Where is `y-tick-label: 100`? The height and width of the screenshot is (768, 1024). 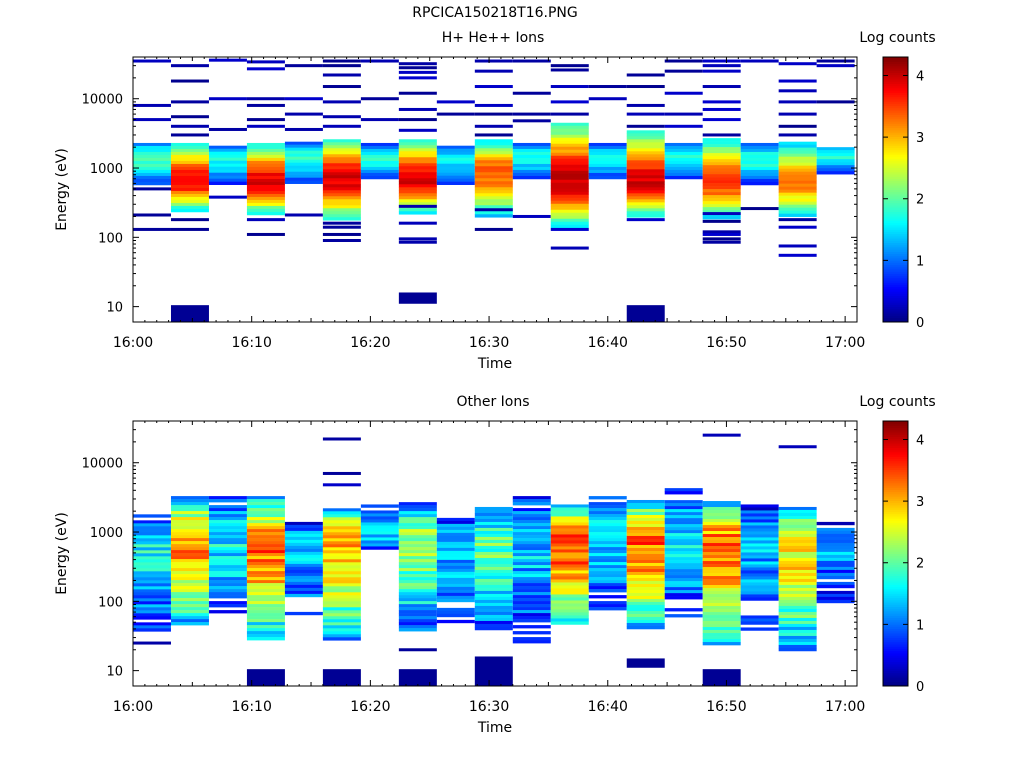 y-tick-label: 100 is located at coordinates (110, 602).